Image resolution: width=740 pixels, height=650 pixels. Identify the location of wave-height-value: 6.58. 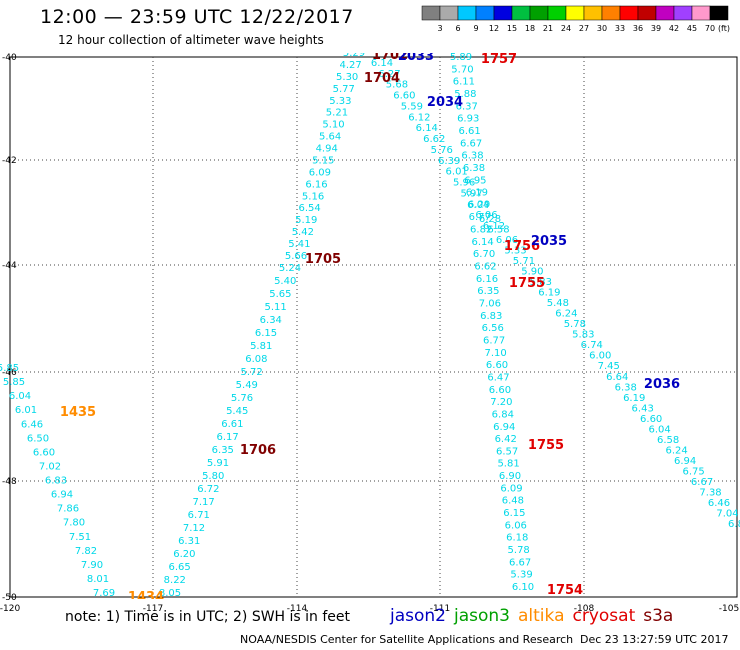
(668, 440).